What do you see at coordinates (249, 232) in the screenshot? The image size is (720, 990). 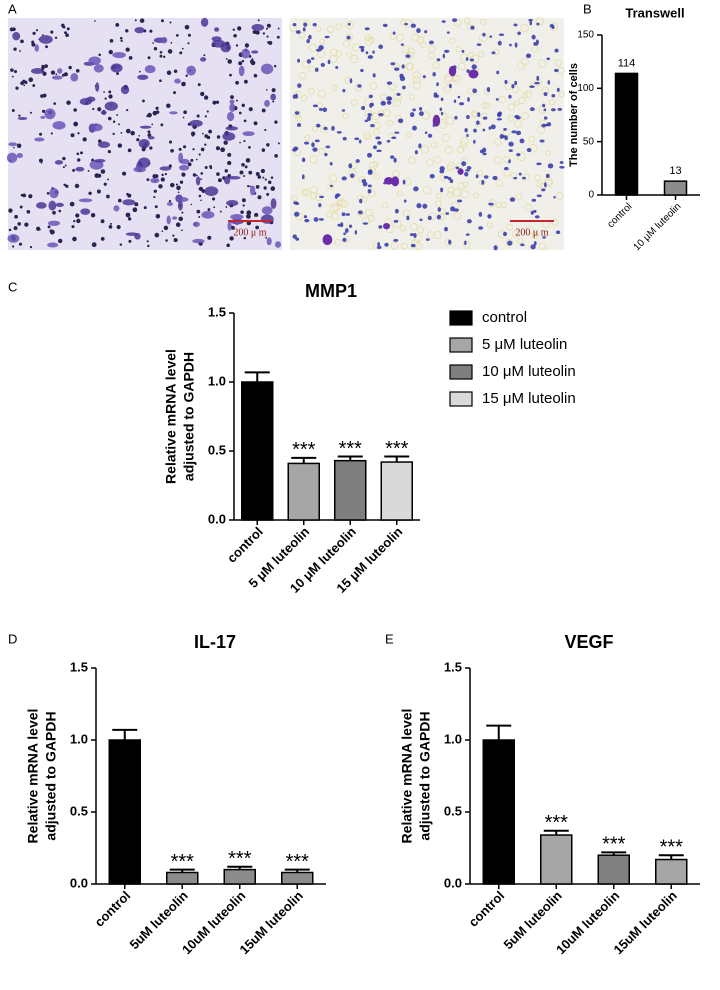 I see `scale-bar-label: 200 μ m` at bounding box center [249, 232].